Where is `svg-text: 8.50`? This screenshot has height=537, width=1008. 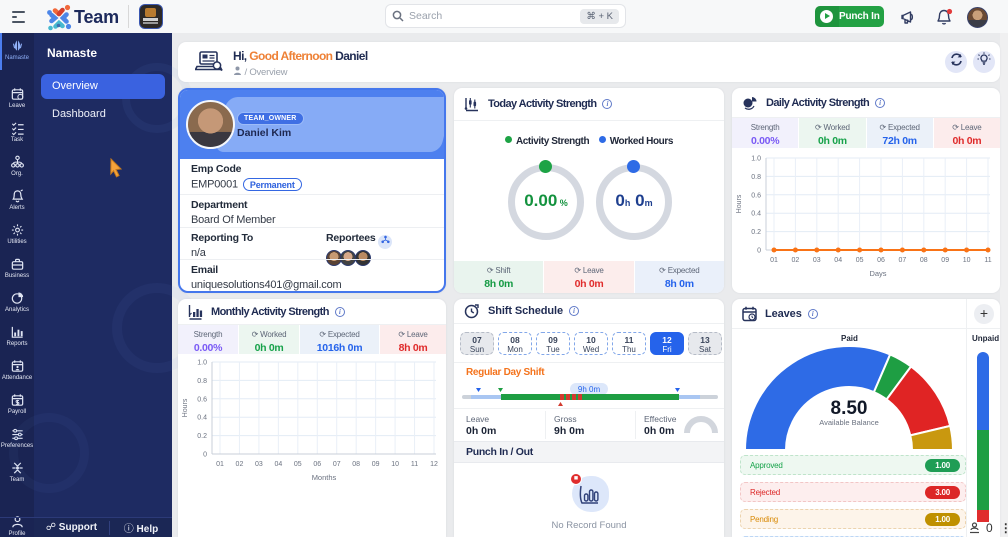 svg-text: 8.50 is located at coordinates (849, 408).